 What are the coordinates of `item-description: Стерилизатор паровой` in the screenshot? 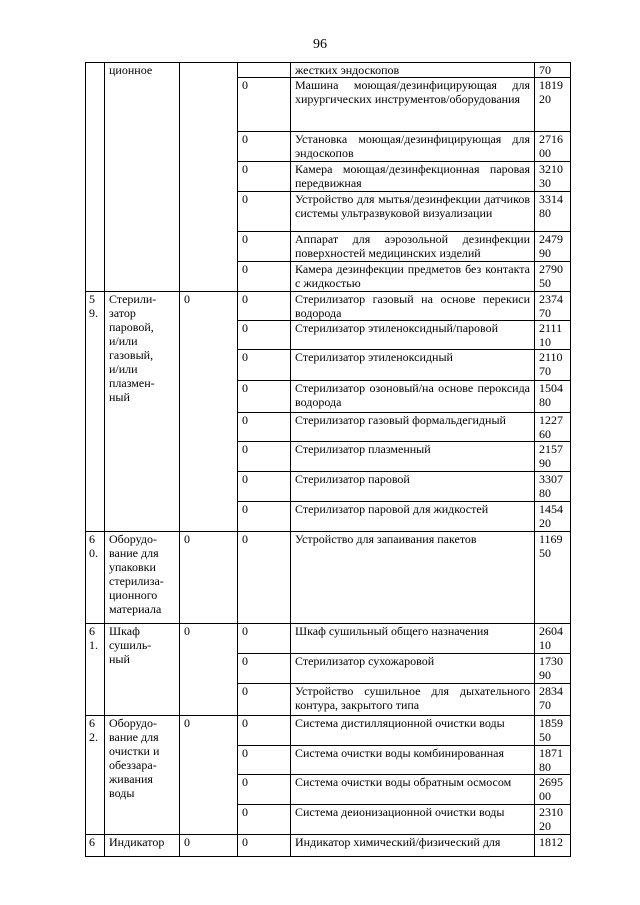 It's located at (412, 486).